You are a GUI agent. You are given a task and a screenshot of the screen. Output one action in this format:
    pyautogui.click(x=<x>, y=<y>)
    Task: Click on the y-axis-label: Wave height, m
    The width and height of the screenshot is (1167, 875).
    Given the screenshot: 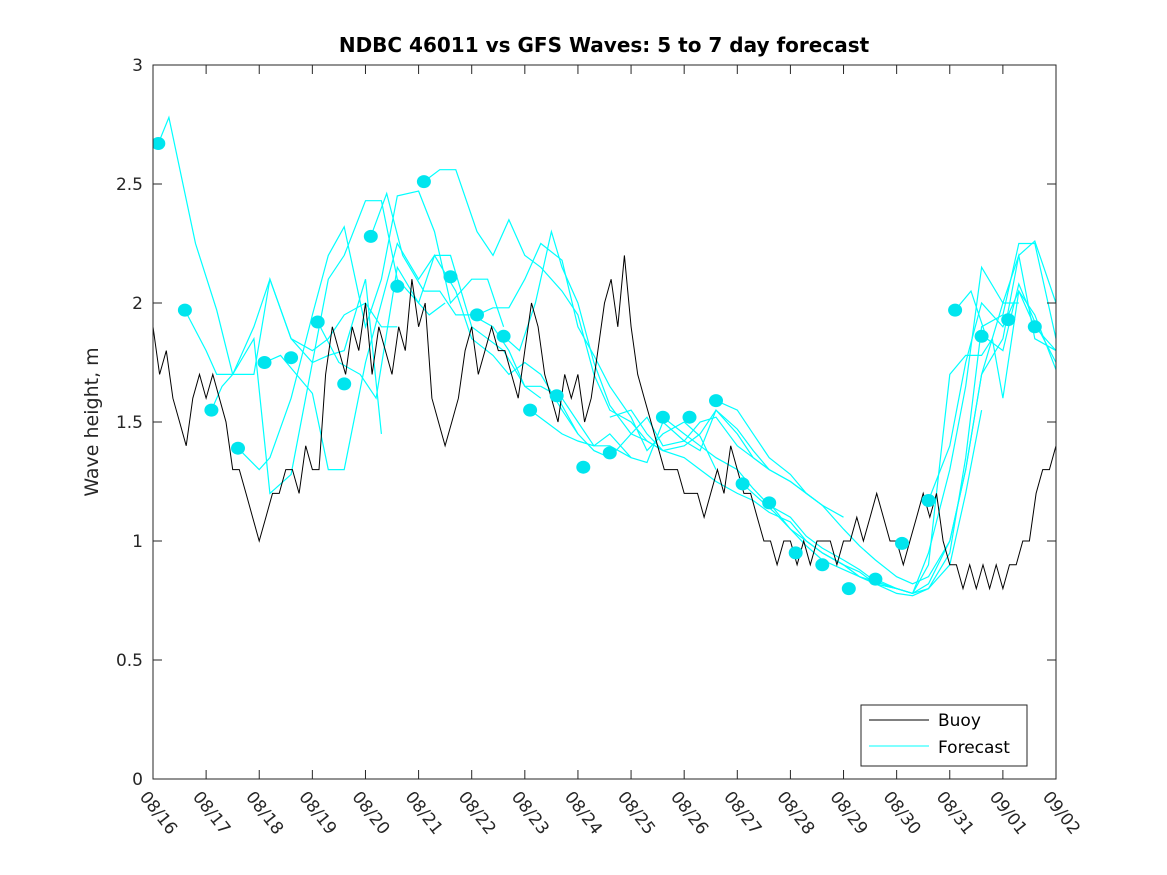 What is the action you would take?
    pyautogui.click(x=92, y=421)
    